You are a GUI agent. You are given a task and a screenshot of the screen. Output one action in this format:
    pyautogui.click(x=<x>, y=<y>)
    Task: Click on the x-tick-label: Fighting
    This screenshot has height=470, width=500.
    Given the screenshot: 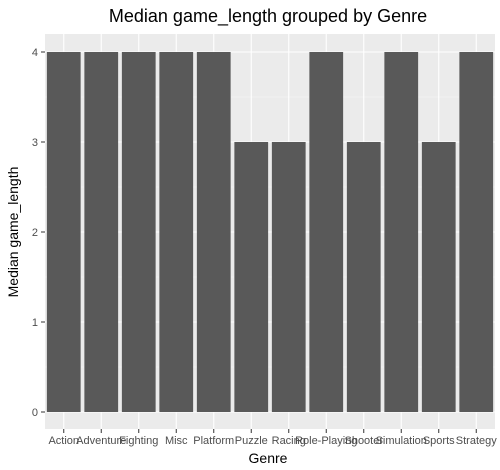 What is the action you would take?
    pyautogui.click(x=138, y=441)
    